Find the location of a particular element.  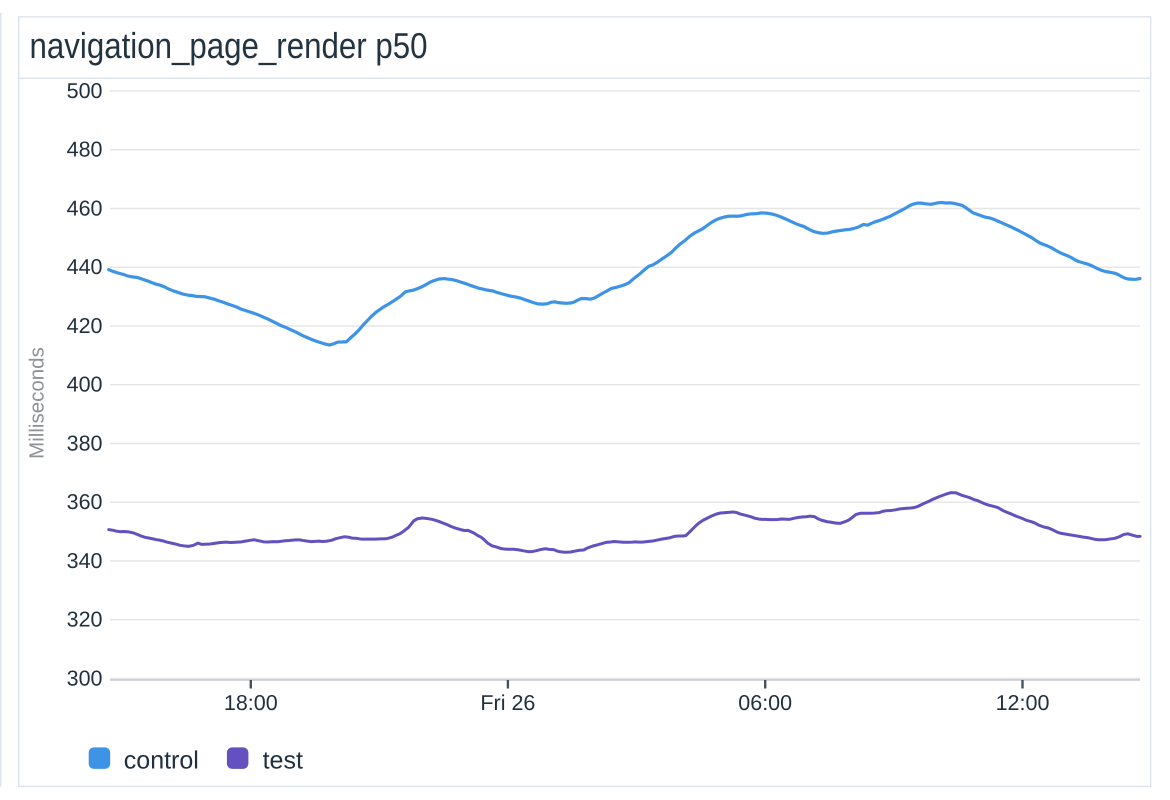

svg-text: 500 is located at coordinates (85, 91).